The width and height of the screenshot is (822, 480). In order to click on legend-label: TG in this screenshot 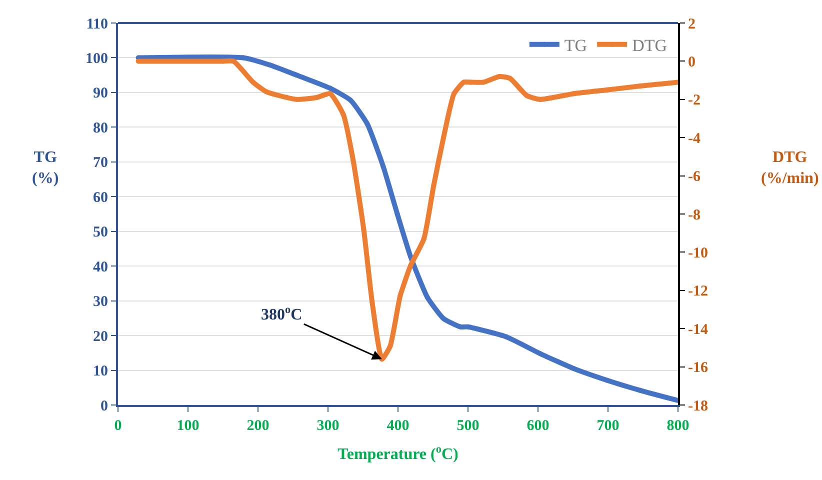, I will do `click(576, 45)`.